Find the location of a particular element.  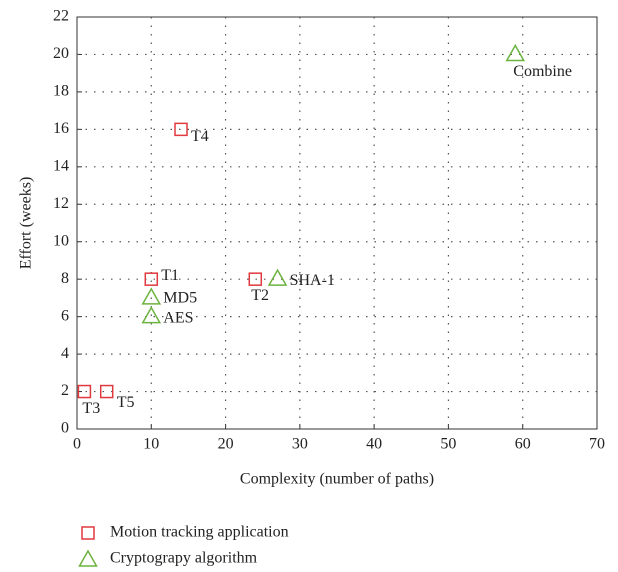

y-tick-label: 8 is located at coordinates (65, 278).